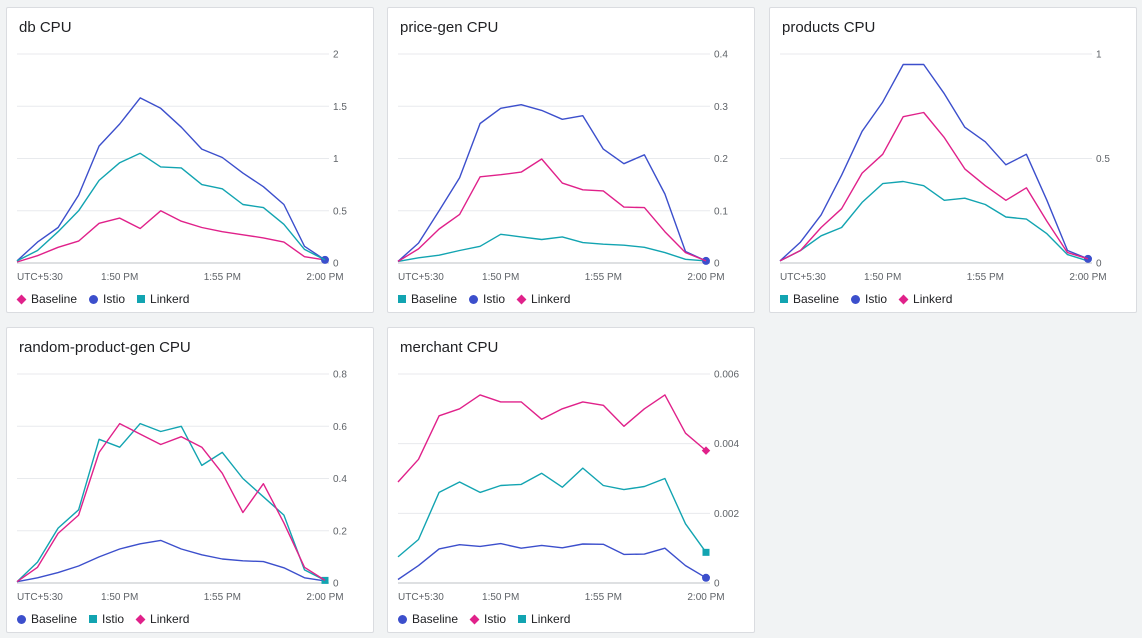 This screenshot has width=1142, height=638. I want to click on legend-label: Linkerd, so click(170, 619).